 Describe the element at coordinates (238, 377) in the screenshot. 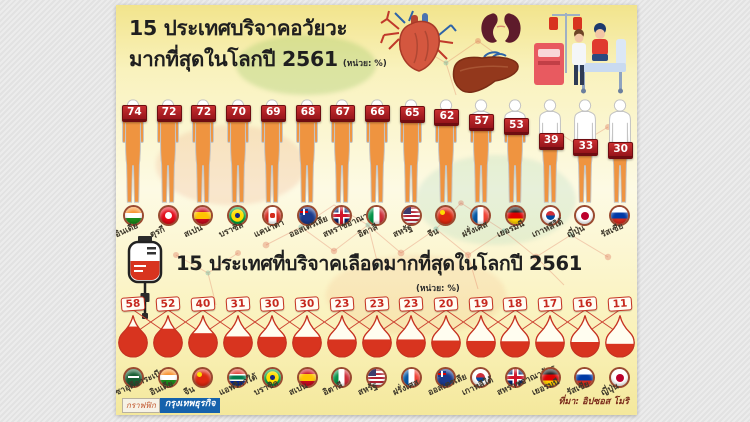

I see `south-africa-flag-icon` at that location.